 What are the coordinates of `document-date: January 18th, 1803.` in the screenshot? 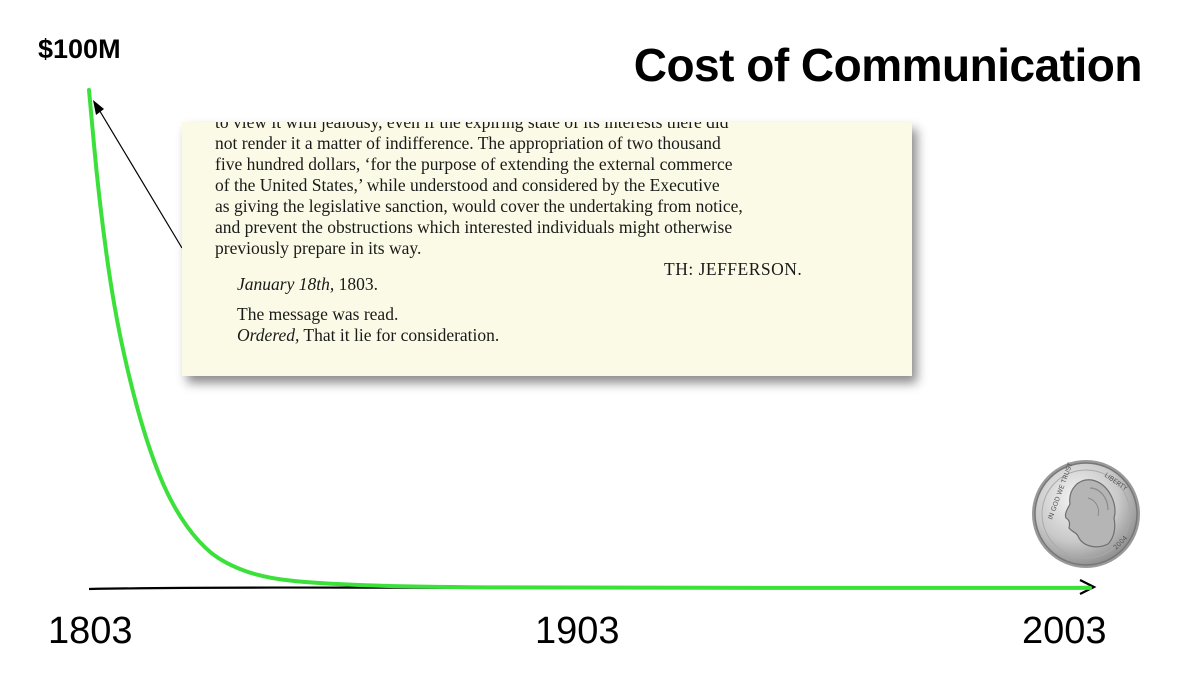 It's located at (307, 284).